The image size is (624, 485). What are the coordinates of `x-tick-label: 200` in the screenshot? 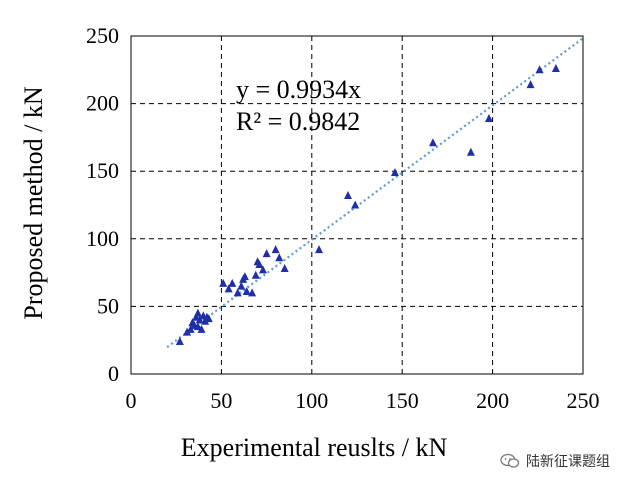 It's located at (492, 400).